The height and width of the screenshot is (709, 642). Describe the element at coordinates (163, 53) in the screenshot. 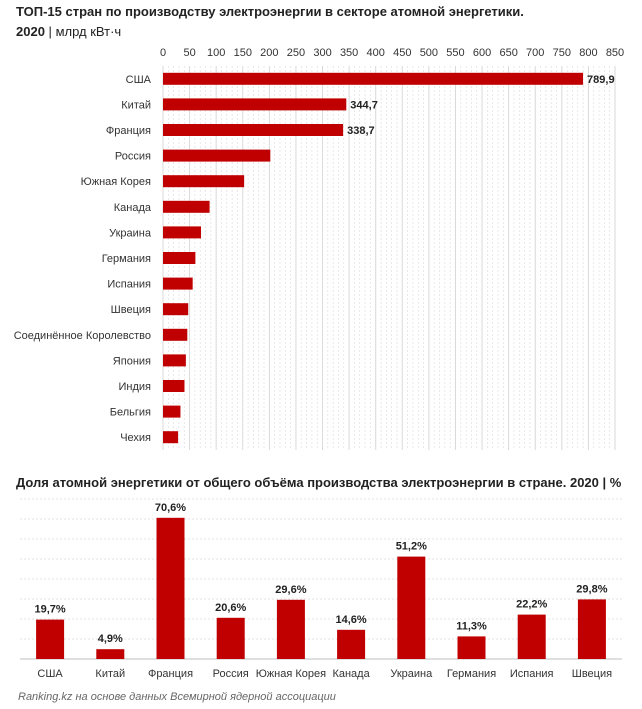

I see `x-tick-label: 0` at that location.